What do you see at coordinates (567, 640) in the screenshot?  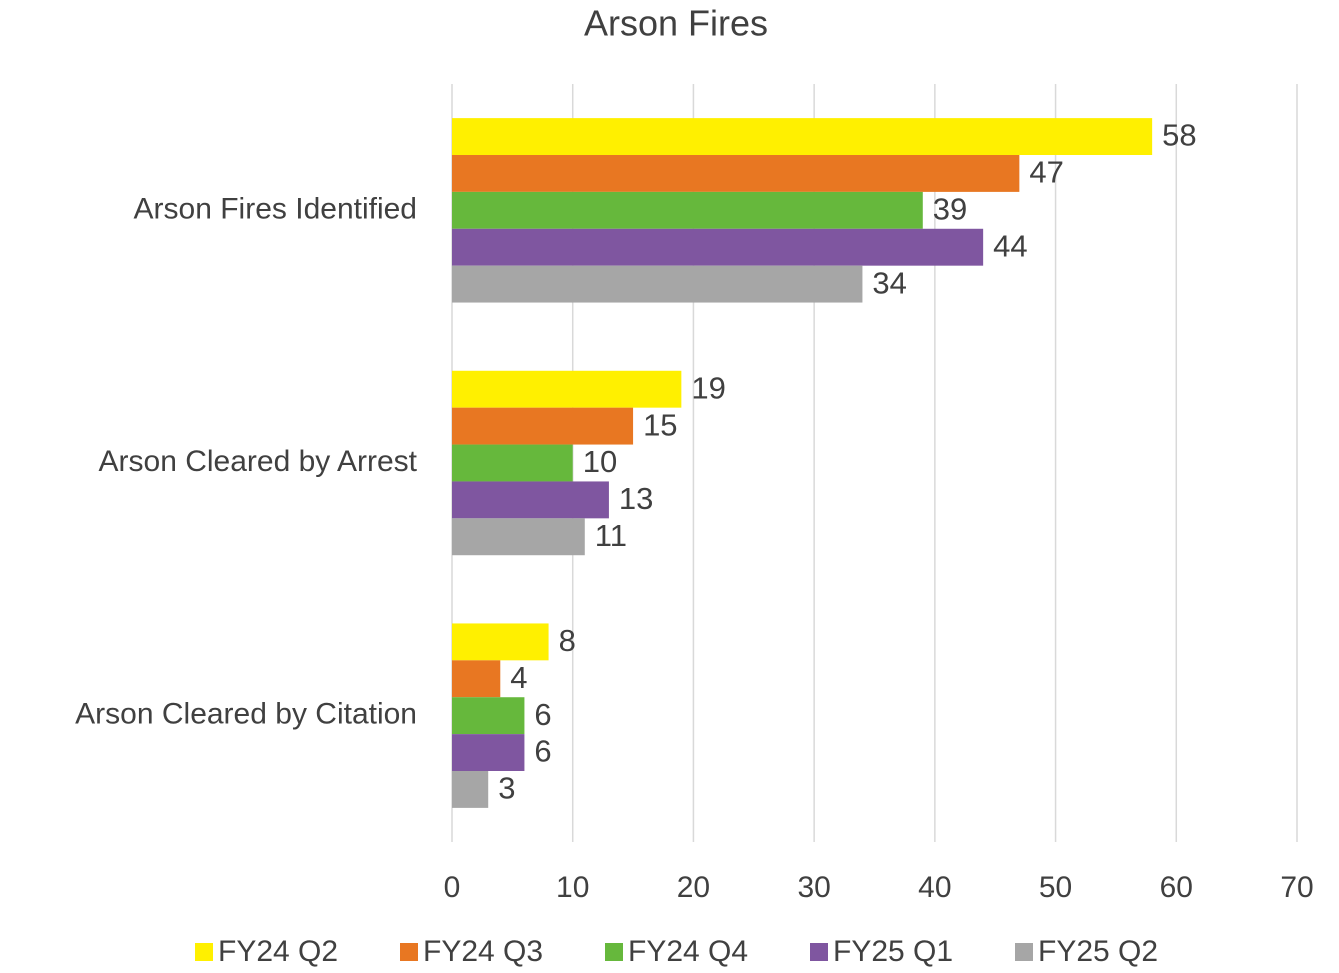 I see `value-label: 8` at bounding box center [567, 640].